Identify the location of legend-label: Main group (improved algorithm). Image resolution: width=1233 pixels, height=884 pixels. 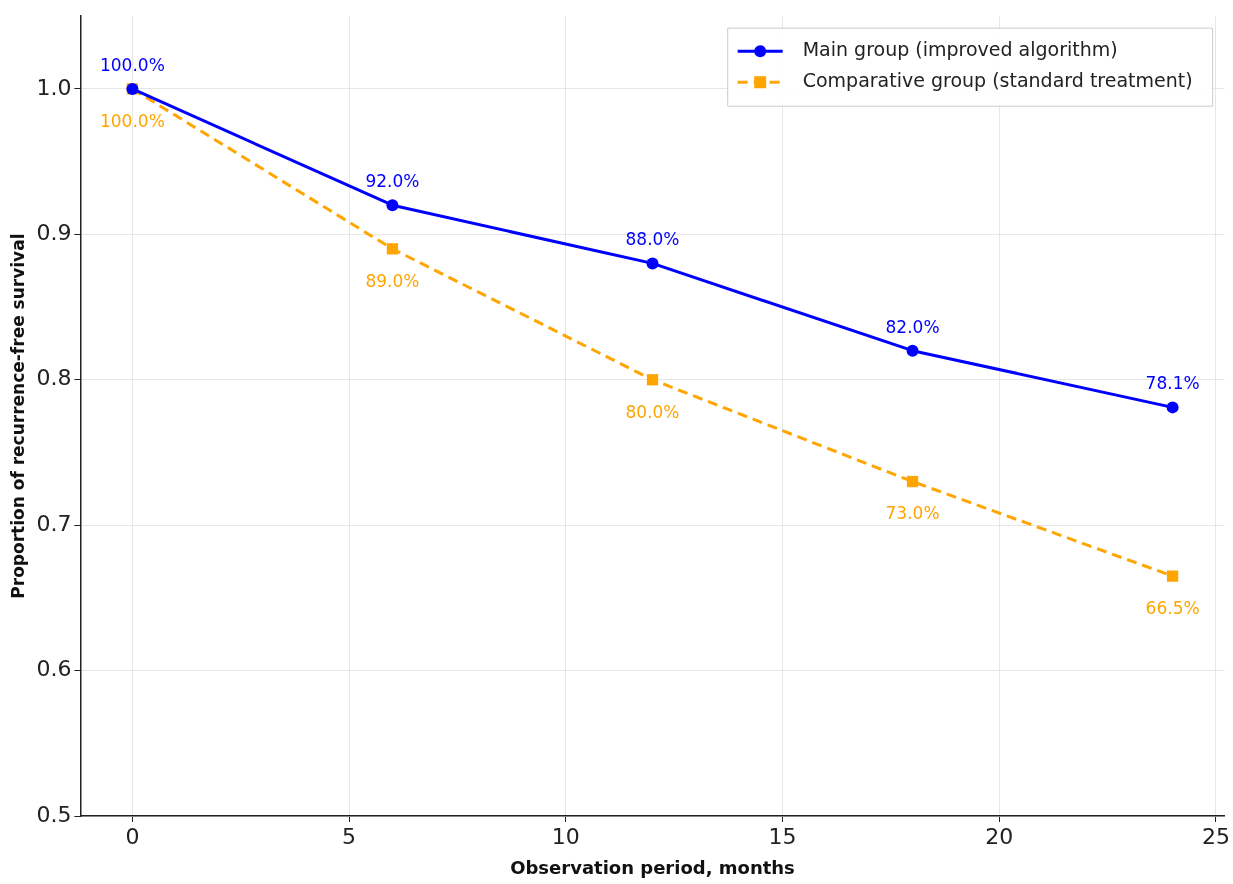
(960, 49).